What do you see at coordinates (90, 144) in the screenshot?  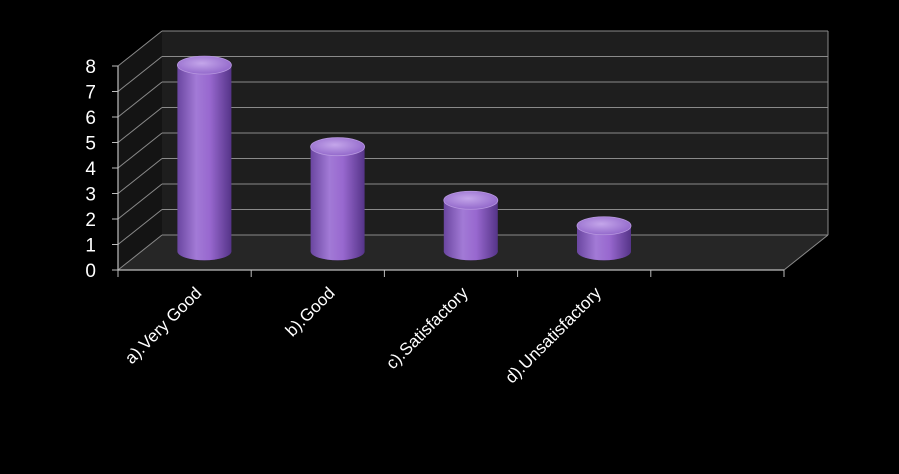 I see `y-tick-label: 5` at bounding box center [90, 144].